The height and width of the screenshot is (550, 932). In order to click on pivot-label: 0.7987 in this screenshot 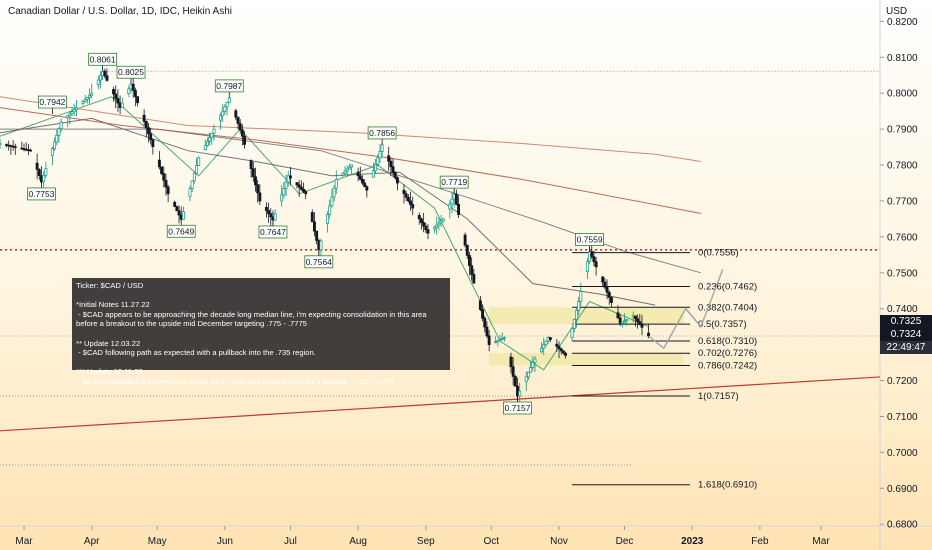, I will do `click(229, 86)`.